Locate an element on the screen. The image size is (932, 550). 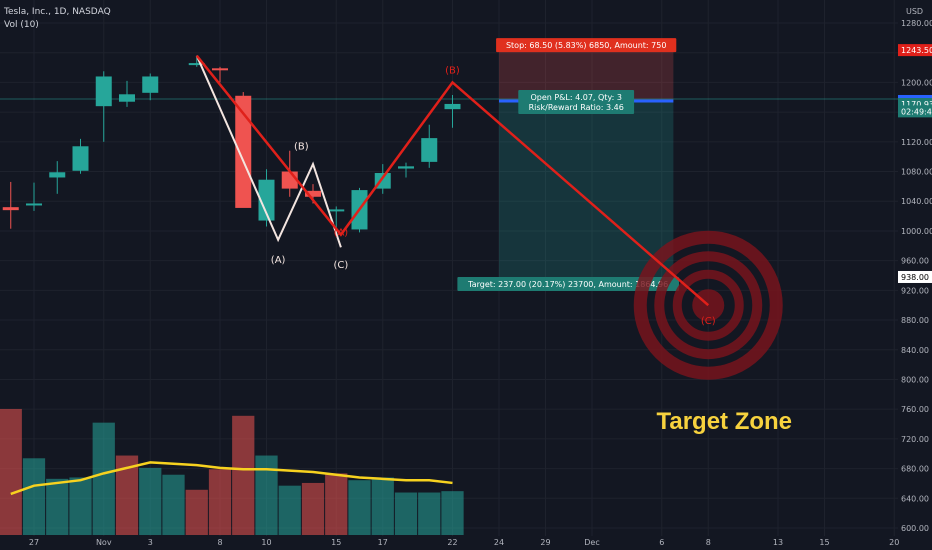
price-label-text: 938.00 is located at coordinates (915, 277).